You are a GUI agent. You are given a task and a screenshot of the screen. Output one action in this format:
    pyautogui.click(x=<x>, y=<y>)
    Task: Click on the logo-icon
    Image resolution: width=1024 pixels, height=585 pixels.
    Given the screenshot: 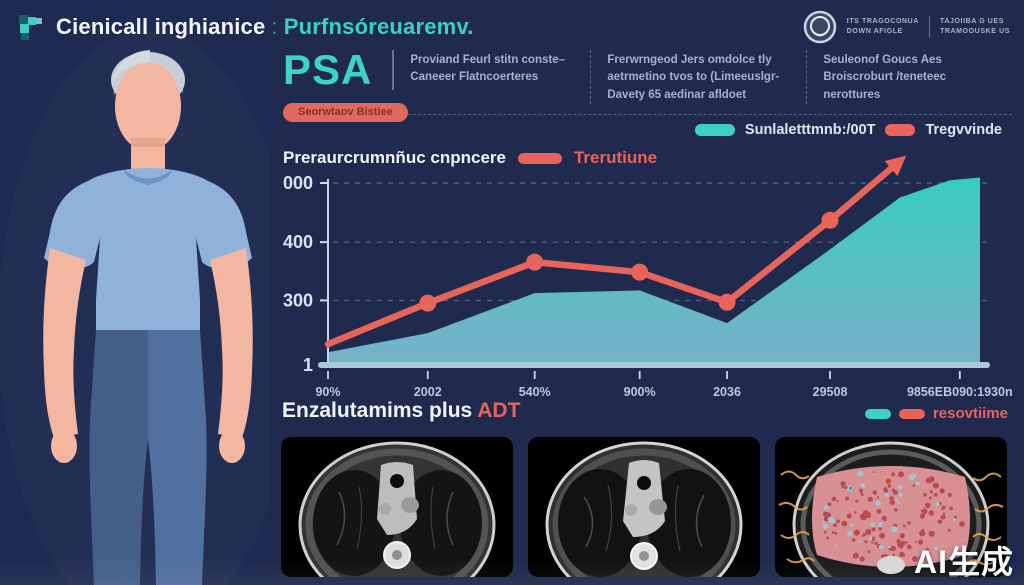 What is the action you would take?
    pyautogui.click(x=30, y=27)
    